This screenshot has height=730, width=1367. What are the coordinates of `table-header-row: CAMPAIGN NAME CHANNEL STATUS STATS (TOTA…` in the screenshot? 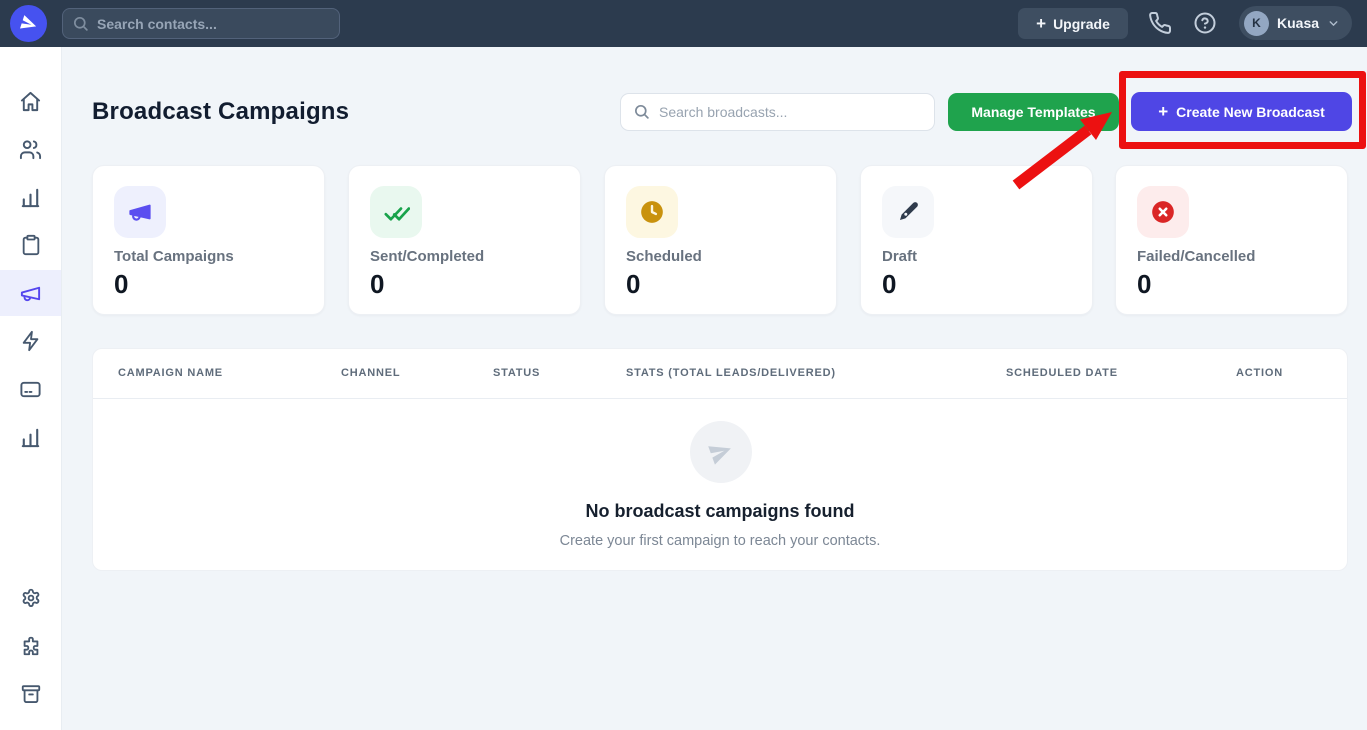 It's located at (720, 374).